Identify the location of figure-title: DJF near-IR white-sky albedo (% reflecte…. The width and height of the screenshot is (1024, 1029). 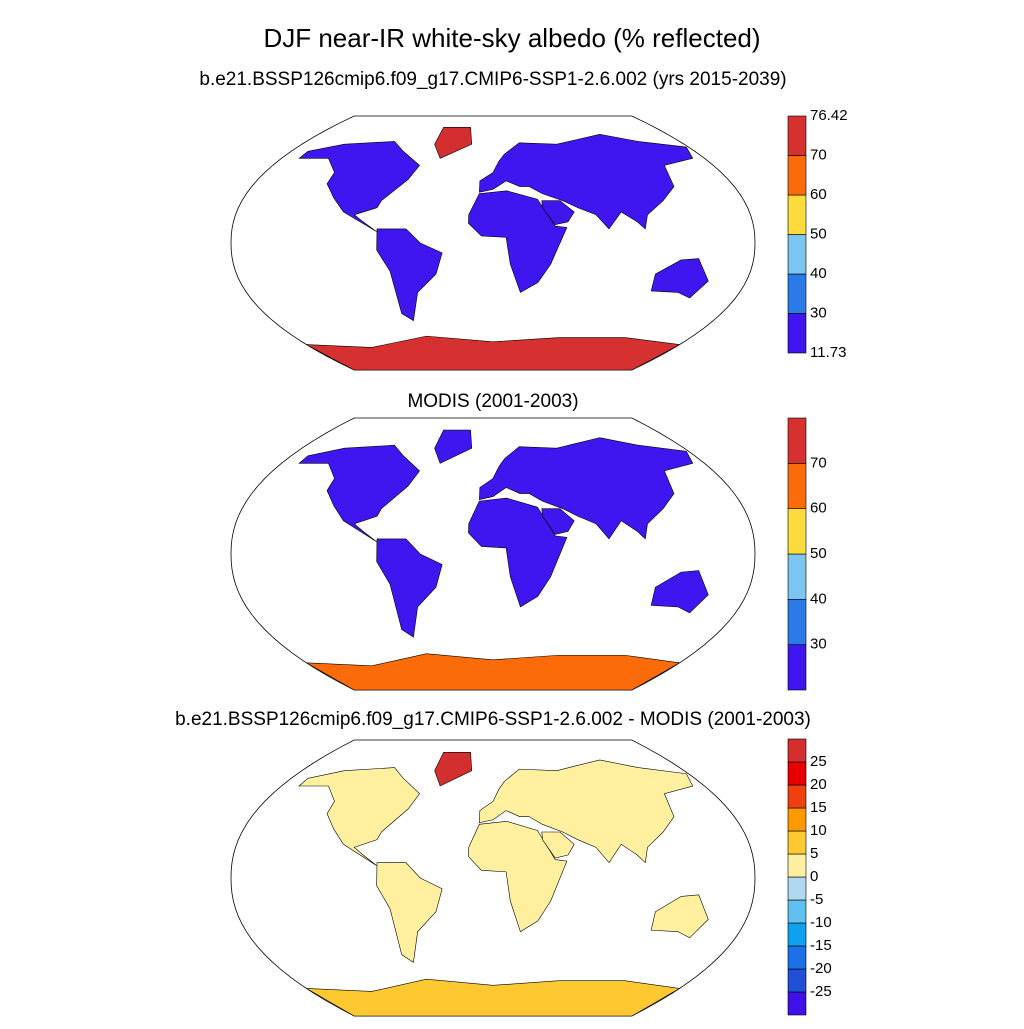
(511, 38).